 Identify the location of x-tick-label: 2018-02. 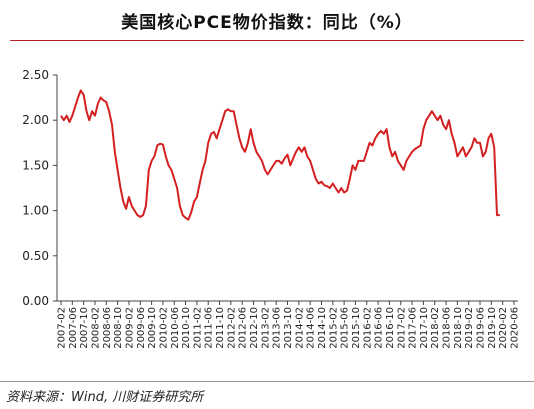
(435, 328).